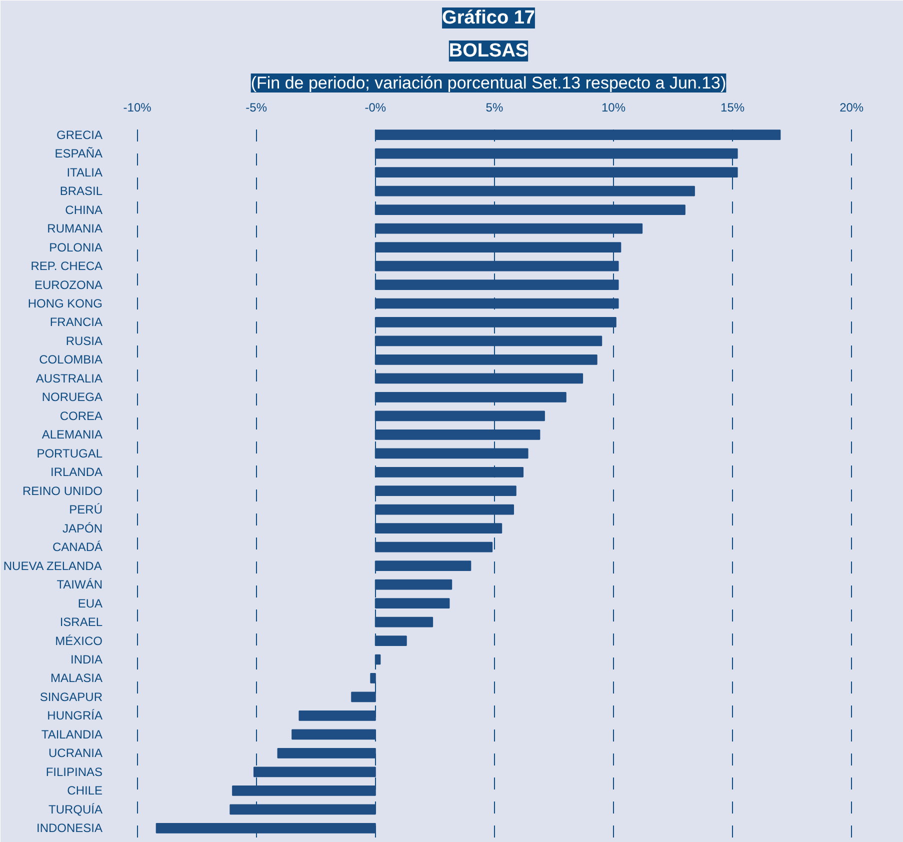 This screenshot has height=842, width=903. I want to click on y-tick-label: IRLANDA, so click(76, 472).